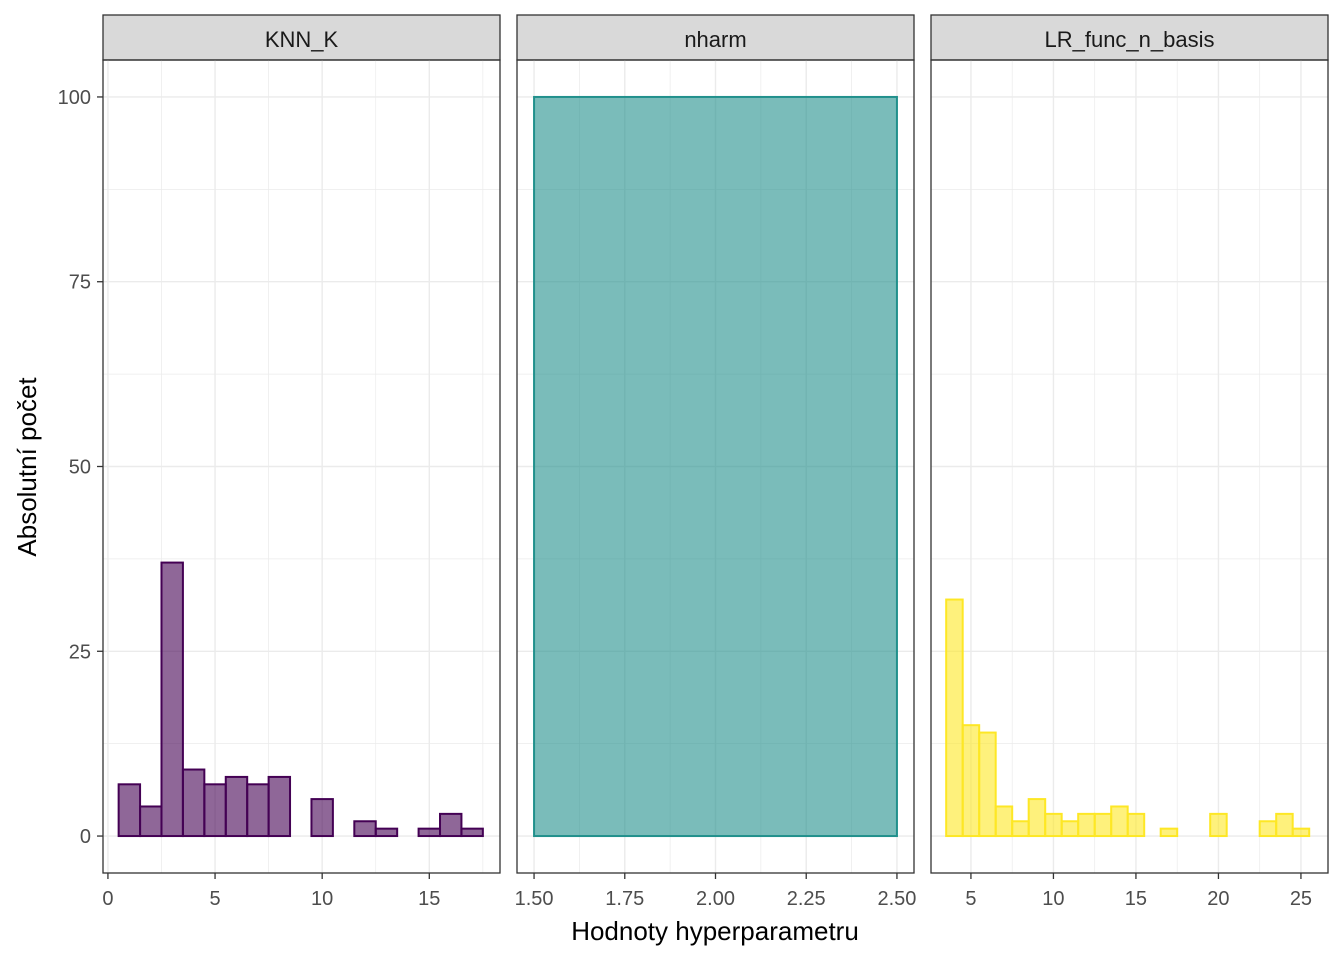  I want to click on y-axis-label: Absolutní počet, so click(27, 467).